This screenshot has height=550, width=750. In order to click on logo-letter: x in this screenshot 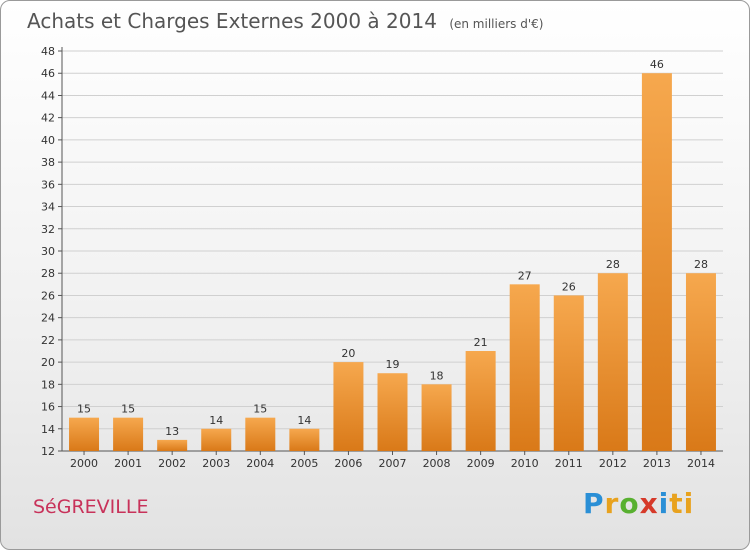, I will do `click(649, 503)`.